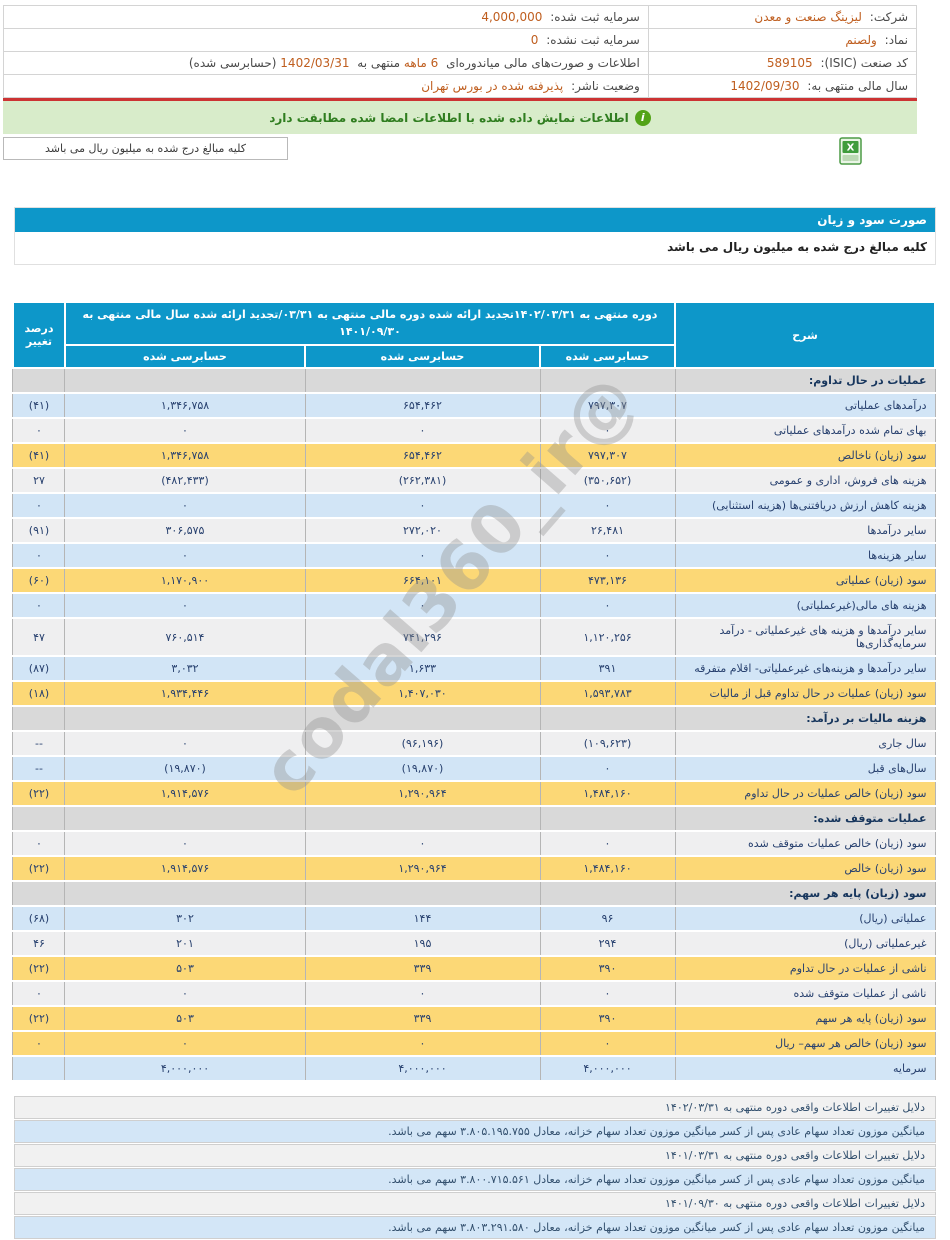 This screenshot has width=950, height=1240. What do you see at coordinates (805, 405) in the screenshot?
I see `row-label: درآمدهای عملیاتی` at bounding box center [805, 405].